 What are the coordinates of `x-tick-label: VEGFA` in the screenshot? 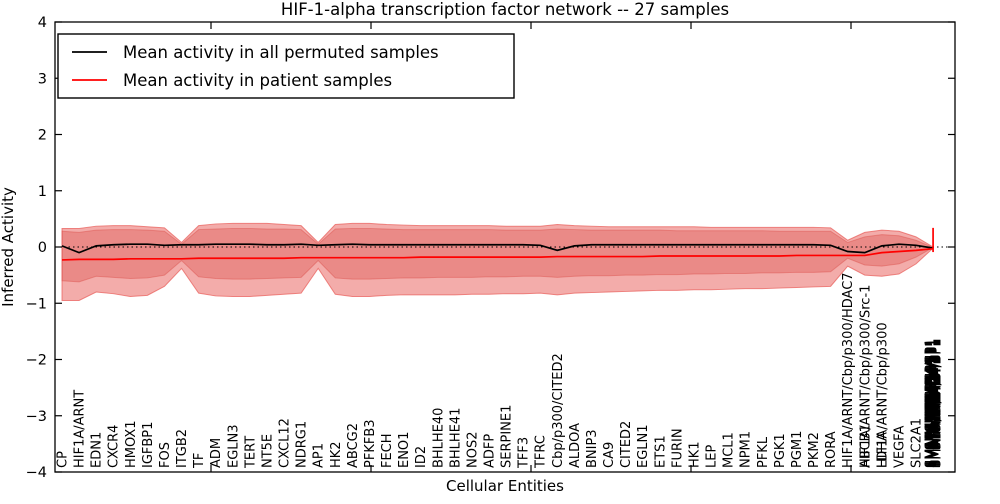 It's located at (899, 447).